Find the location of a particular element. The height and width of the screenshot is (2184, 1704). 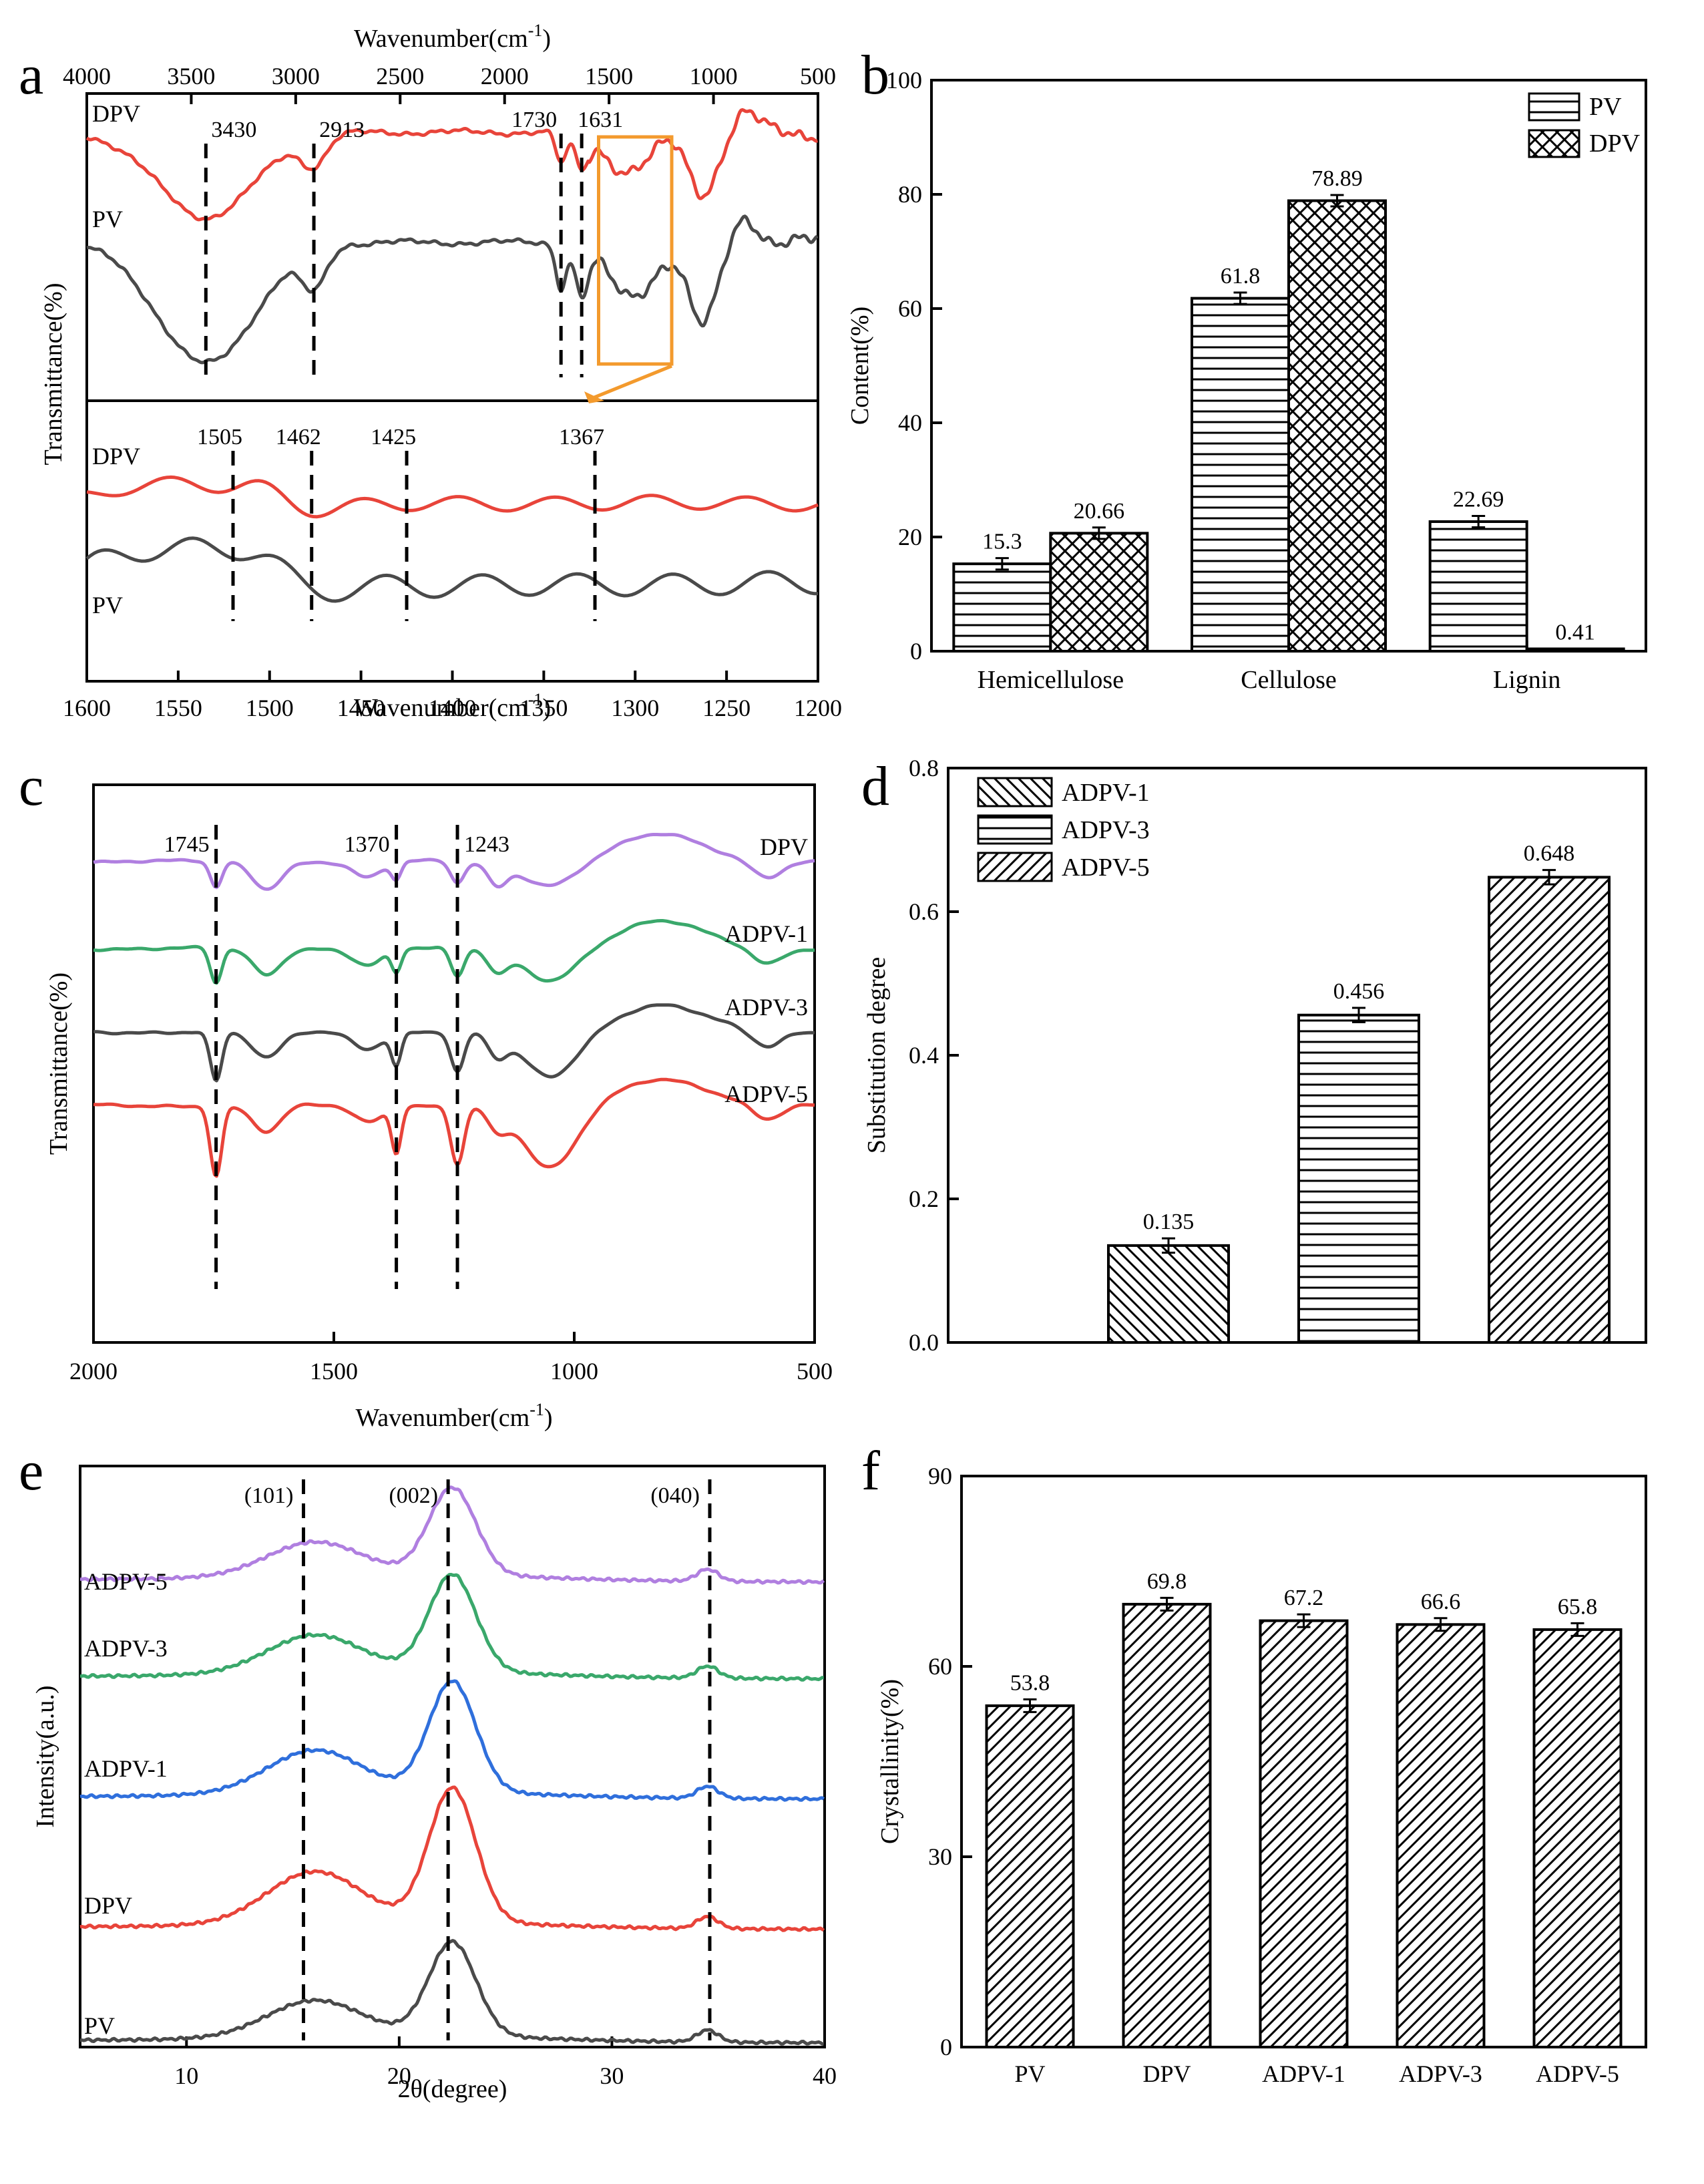

top-tick-label: 1500 is located at coordinates (609, 76).